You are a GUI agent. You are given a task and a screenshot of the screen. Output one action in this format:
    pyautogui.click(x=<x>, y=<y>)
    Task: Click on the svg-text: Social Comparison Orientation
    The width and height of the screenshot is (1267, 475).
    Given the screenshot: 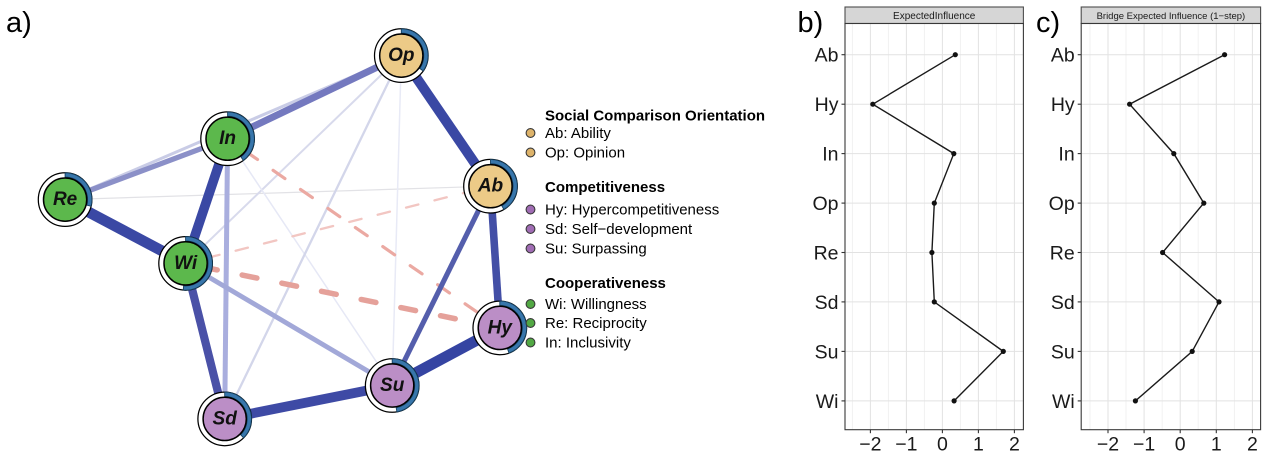 What is the action you would take?
    pyautogui.click(x=655, y=116)
    